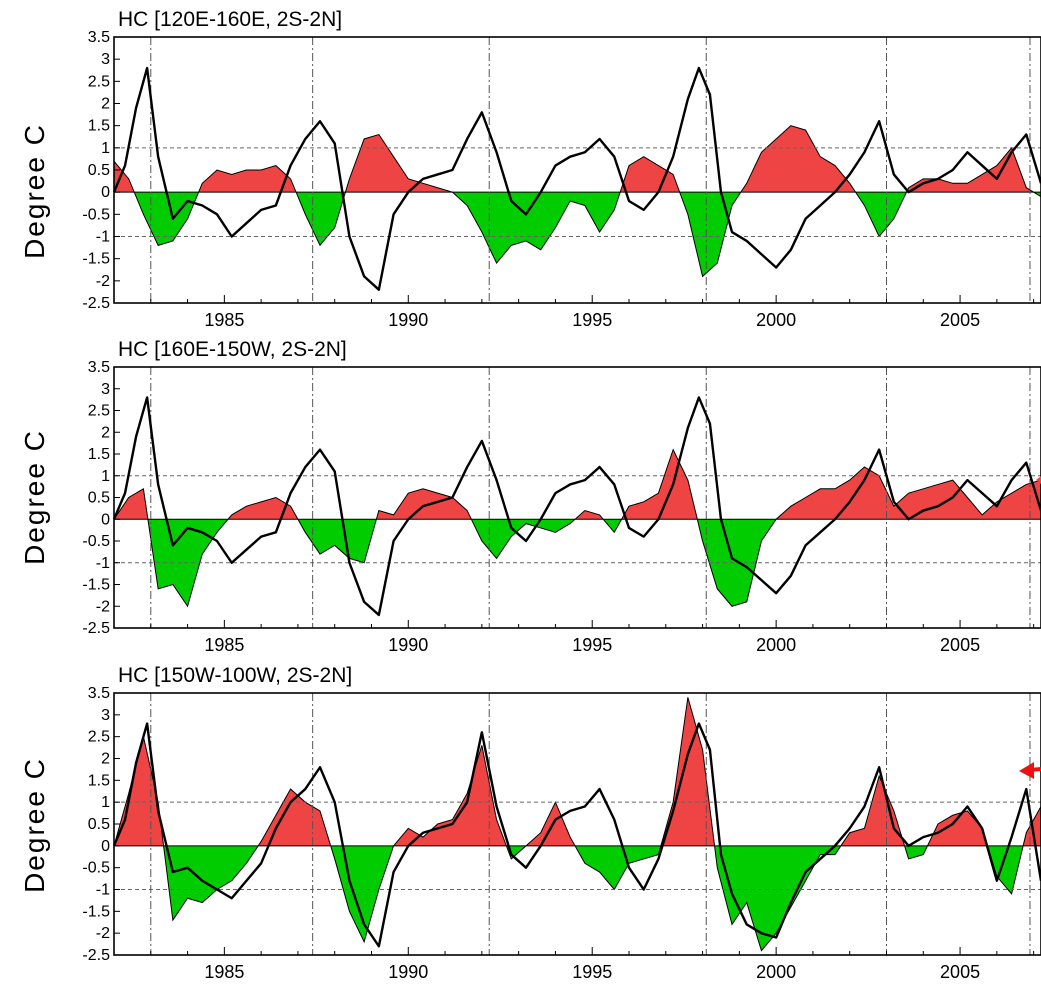 The image size is (1041, 987). Describe the element at coordinates (1038, 480) in the screenshot. I see `annotation-marker-icon` at that location.